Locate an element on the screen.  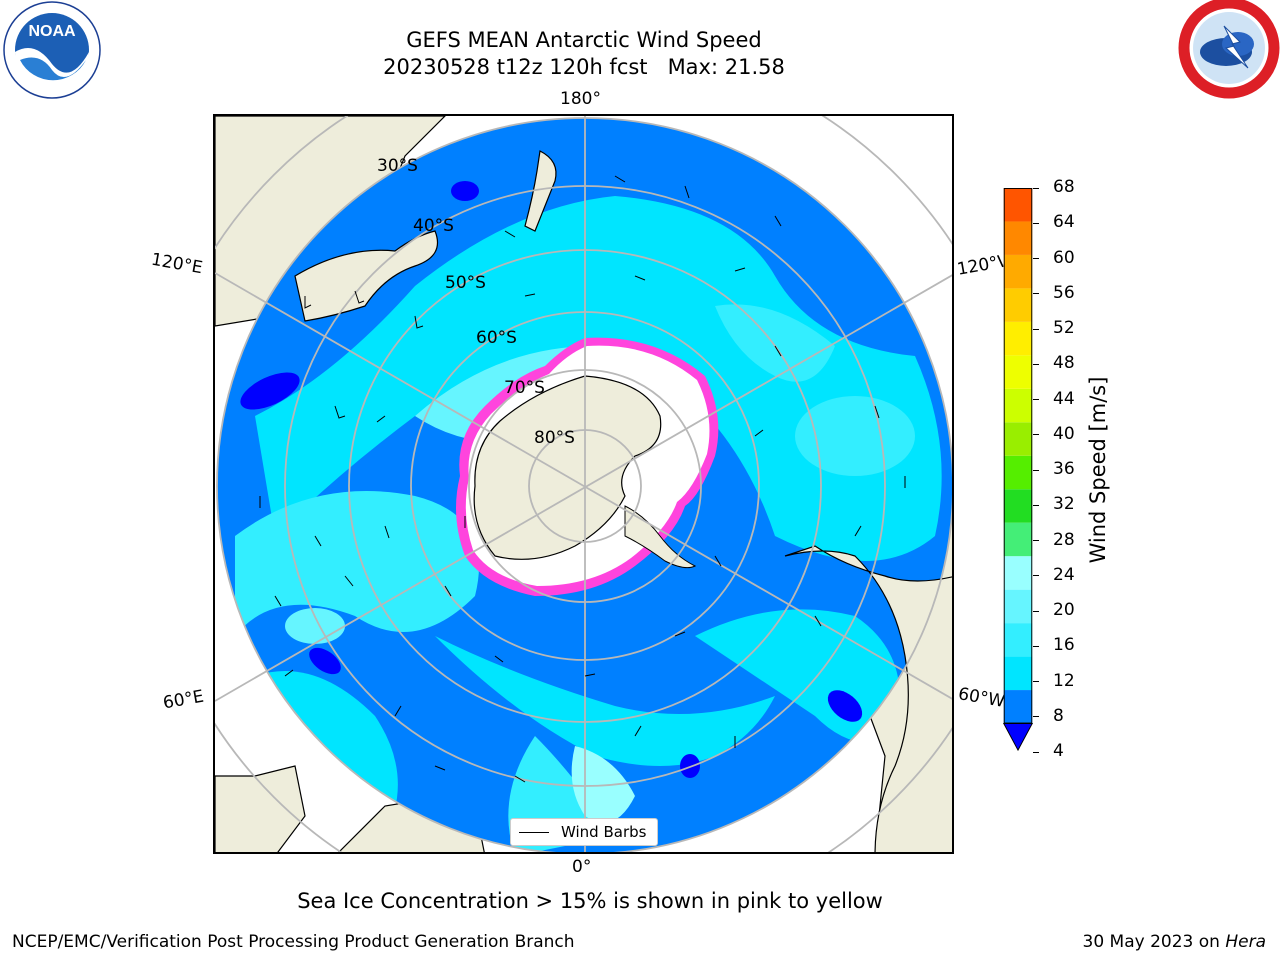
legend-line-icon is located at coordinates (534, 832).